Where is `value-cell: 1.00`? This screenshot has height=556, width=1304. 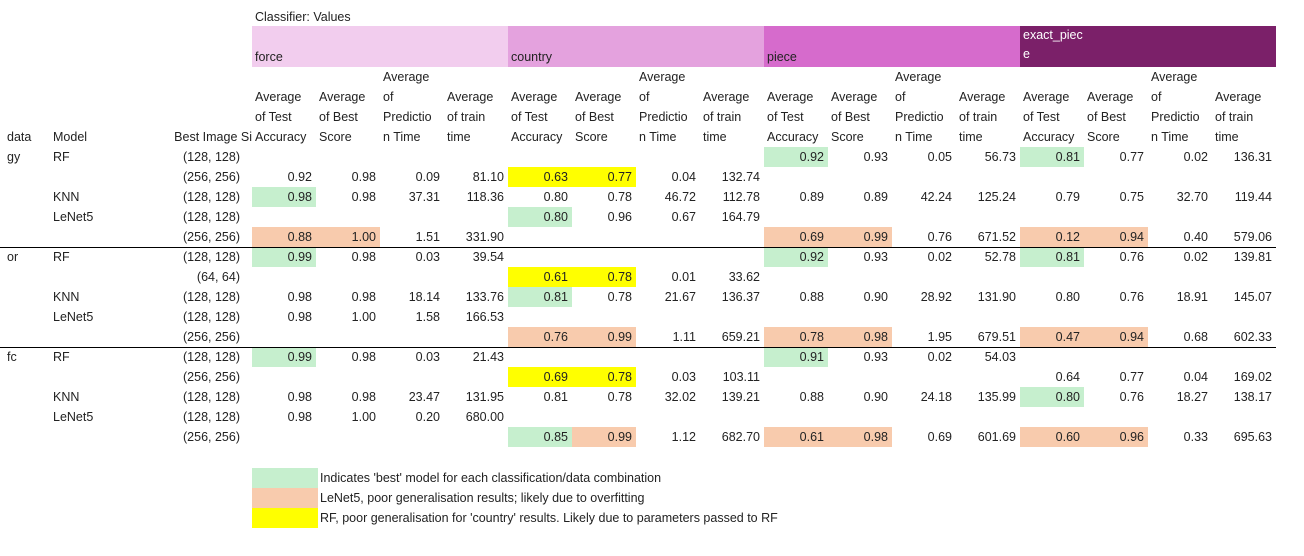 value-cell: 1.00 is located at coordinates (348, 237).